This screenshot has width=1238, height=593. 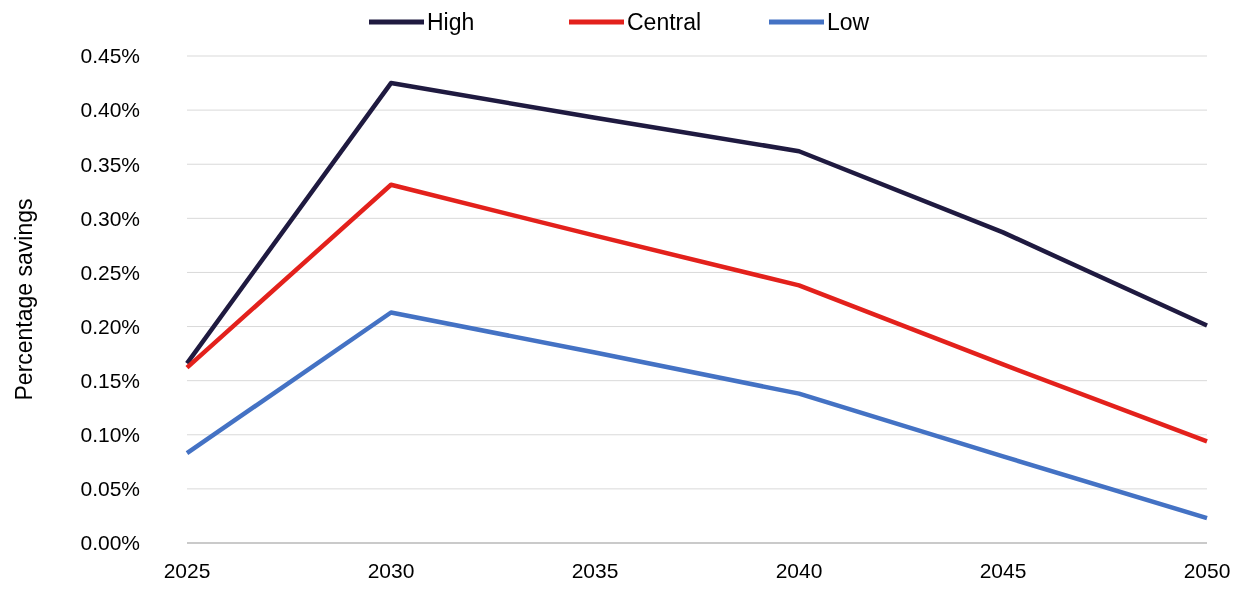 I want to click on y-tick-label: 0.45%, so click(x=110, y=56).